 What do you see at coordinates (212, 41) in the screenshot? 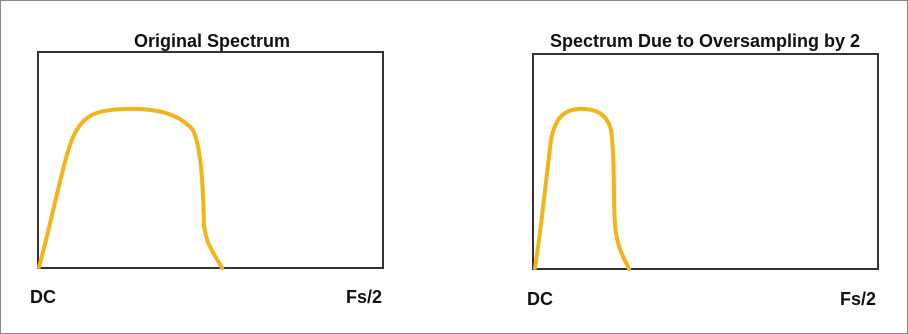
I see `panel-title-original: Original Spectrum` at bounding box center [212, 41].